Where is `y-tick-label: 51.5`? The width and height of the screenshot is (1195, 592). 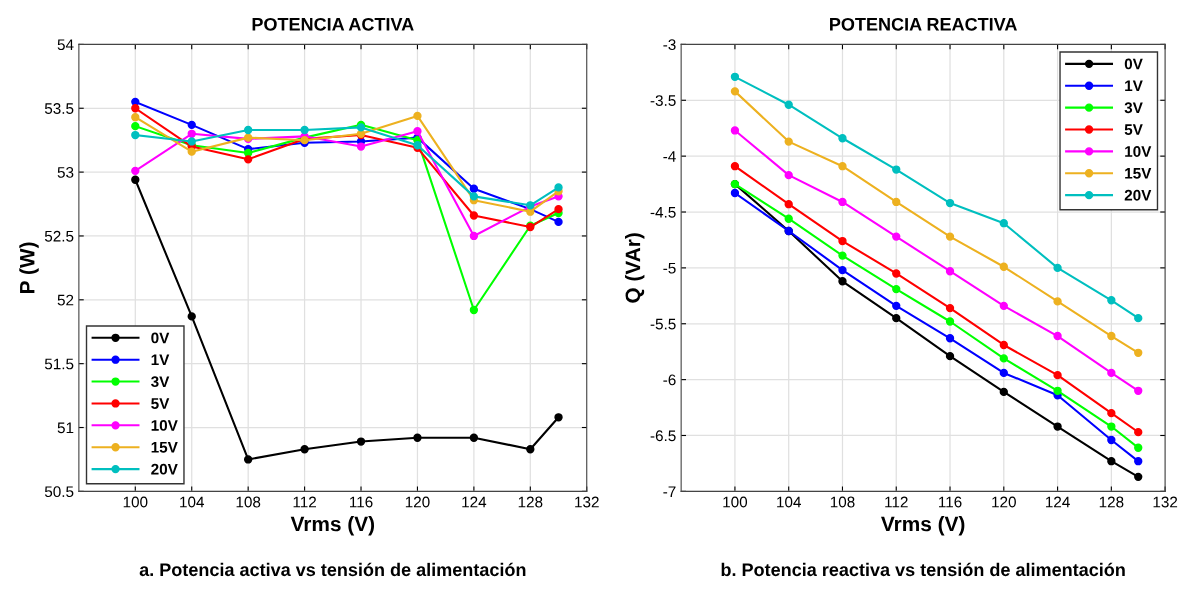
y-tick-label: 51.5 is located at coordinates (59, 364).